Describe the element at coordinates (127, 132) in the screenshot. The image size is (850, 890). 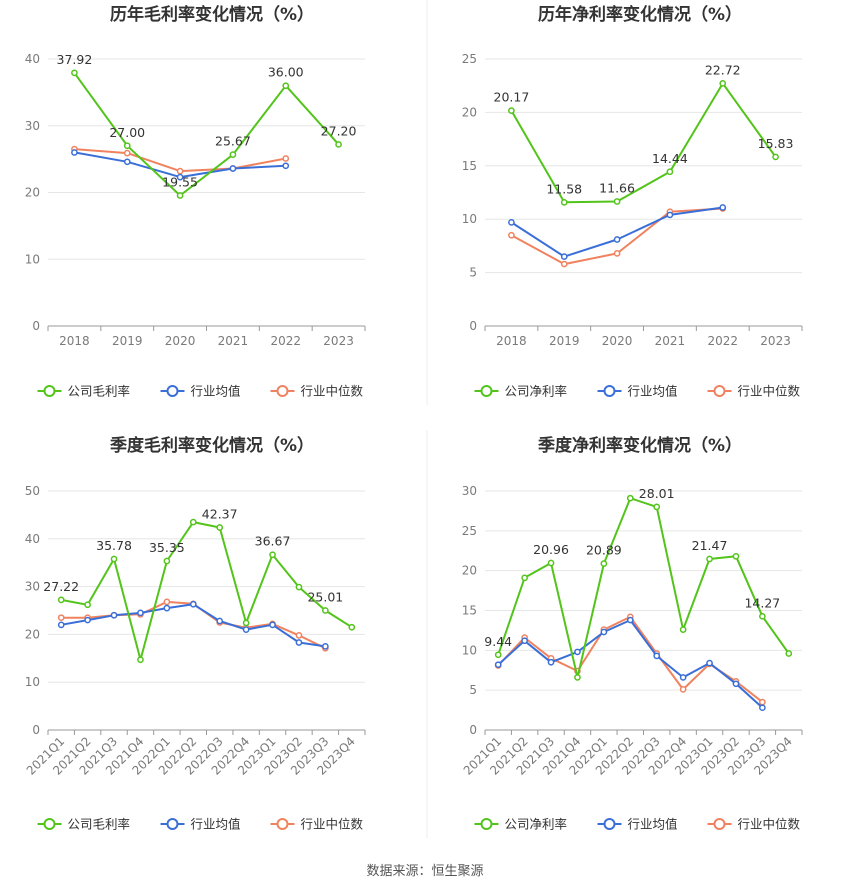
I see `data-label: 27.00` at that location.